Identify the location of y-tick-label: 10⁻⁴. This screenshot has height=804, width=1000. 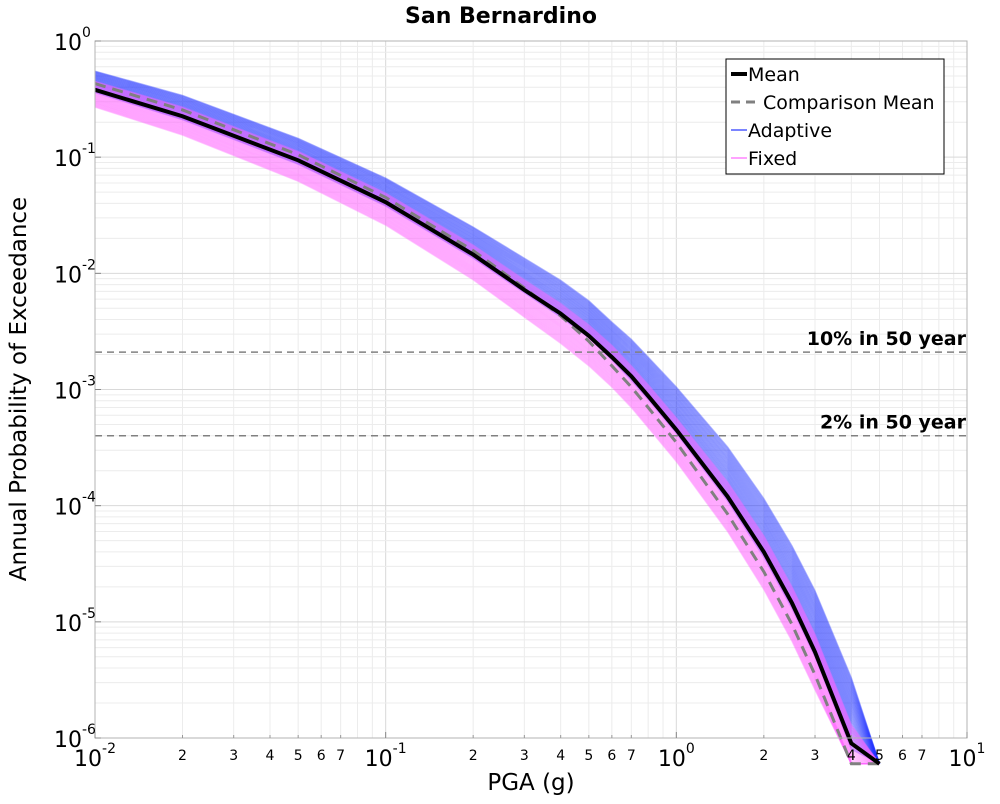
(75, 505).